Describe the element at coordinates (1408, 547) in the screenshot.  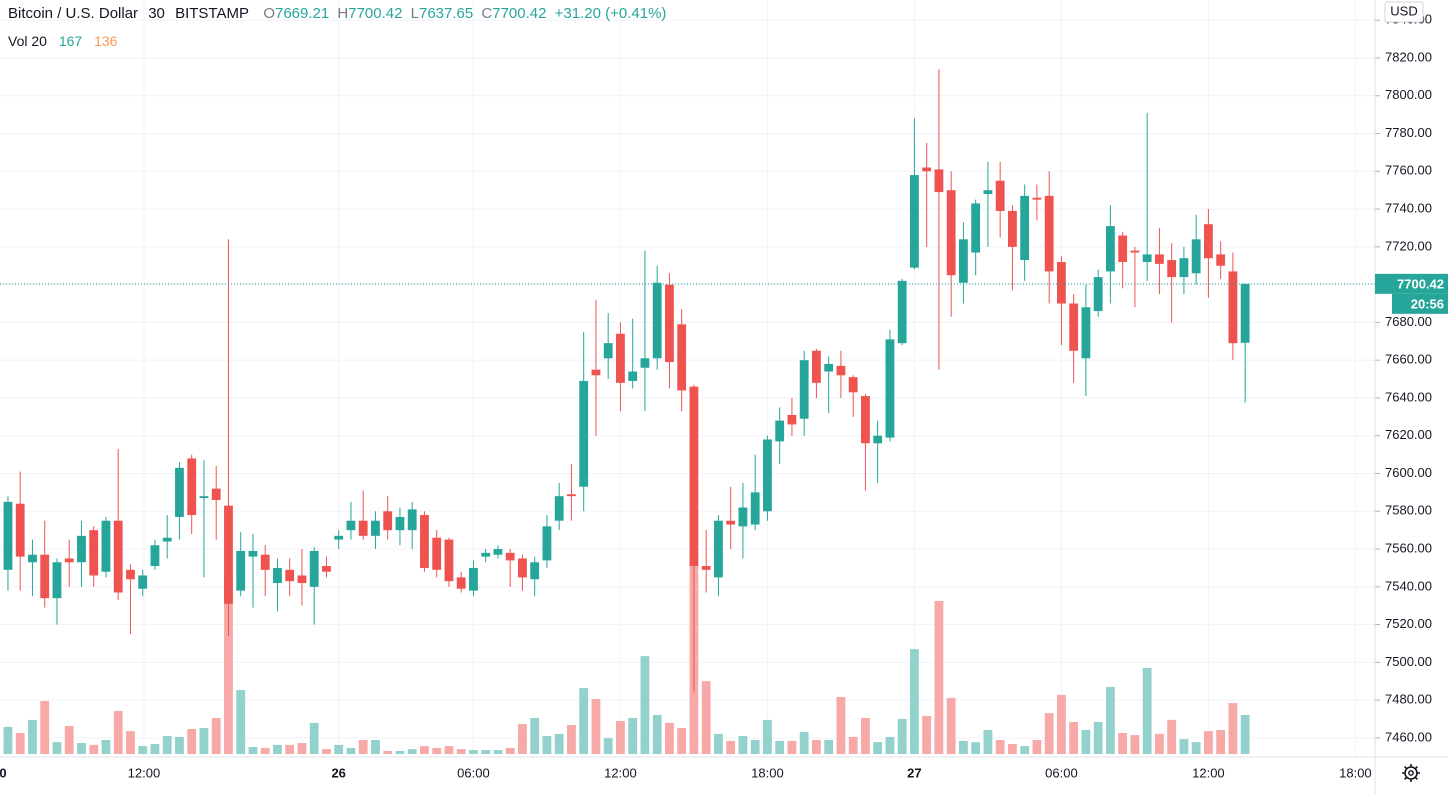
I see `y-tick-label: 7560.00` at that location.